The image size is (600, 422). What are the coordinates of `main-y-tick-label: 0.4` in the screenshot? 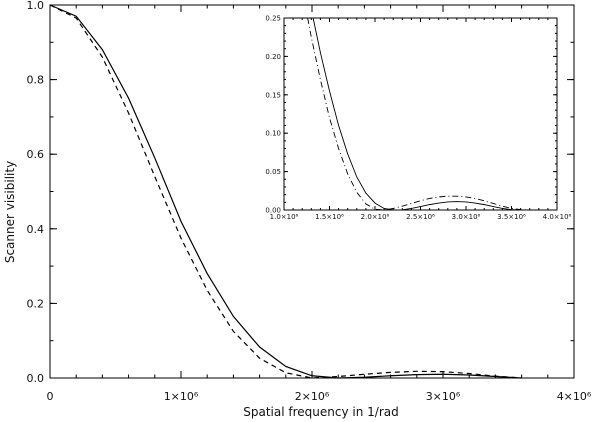 It's located at (36, 229).